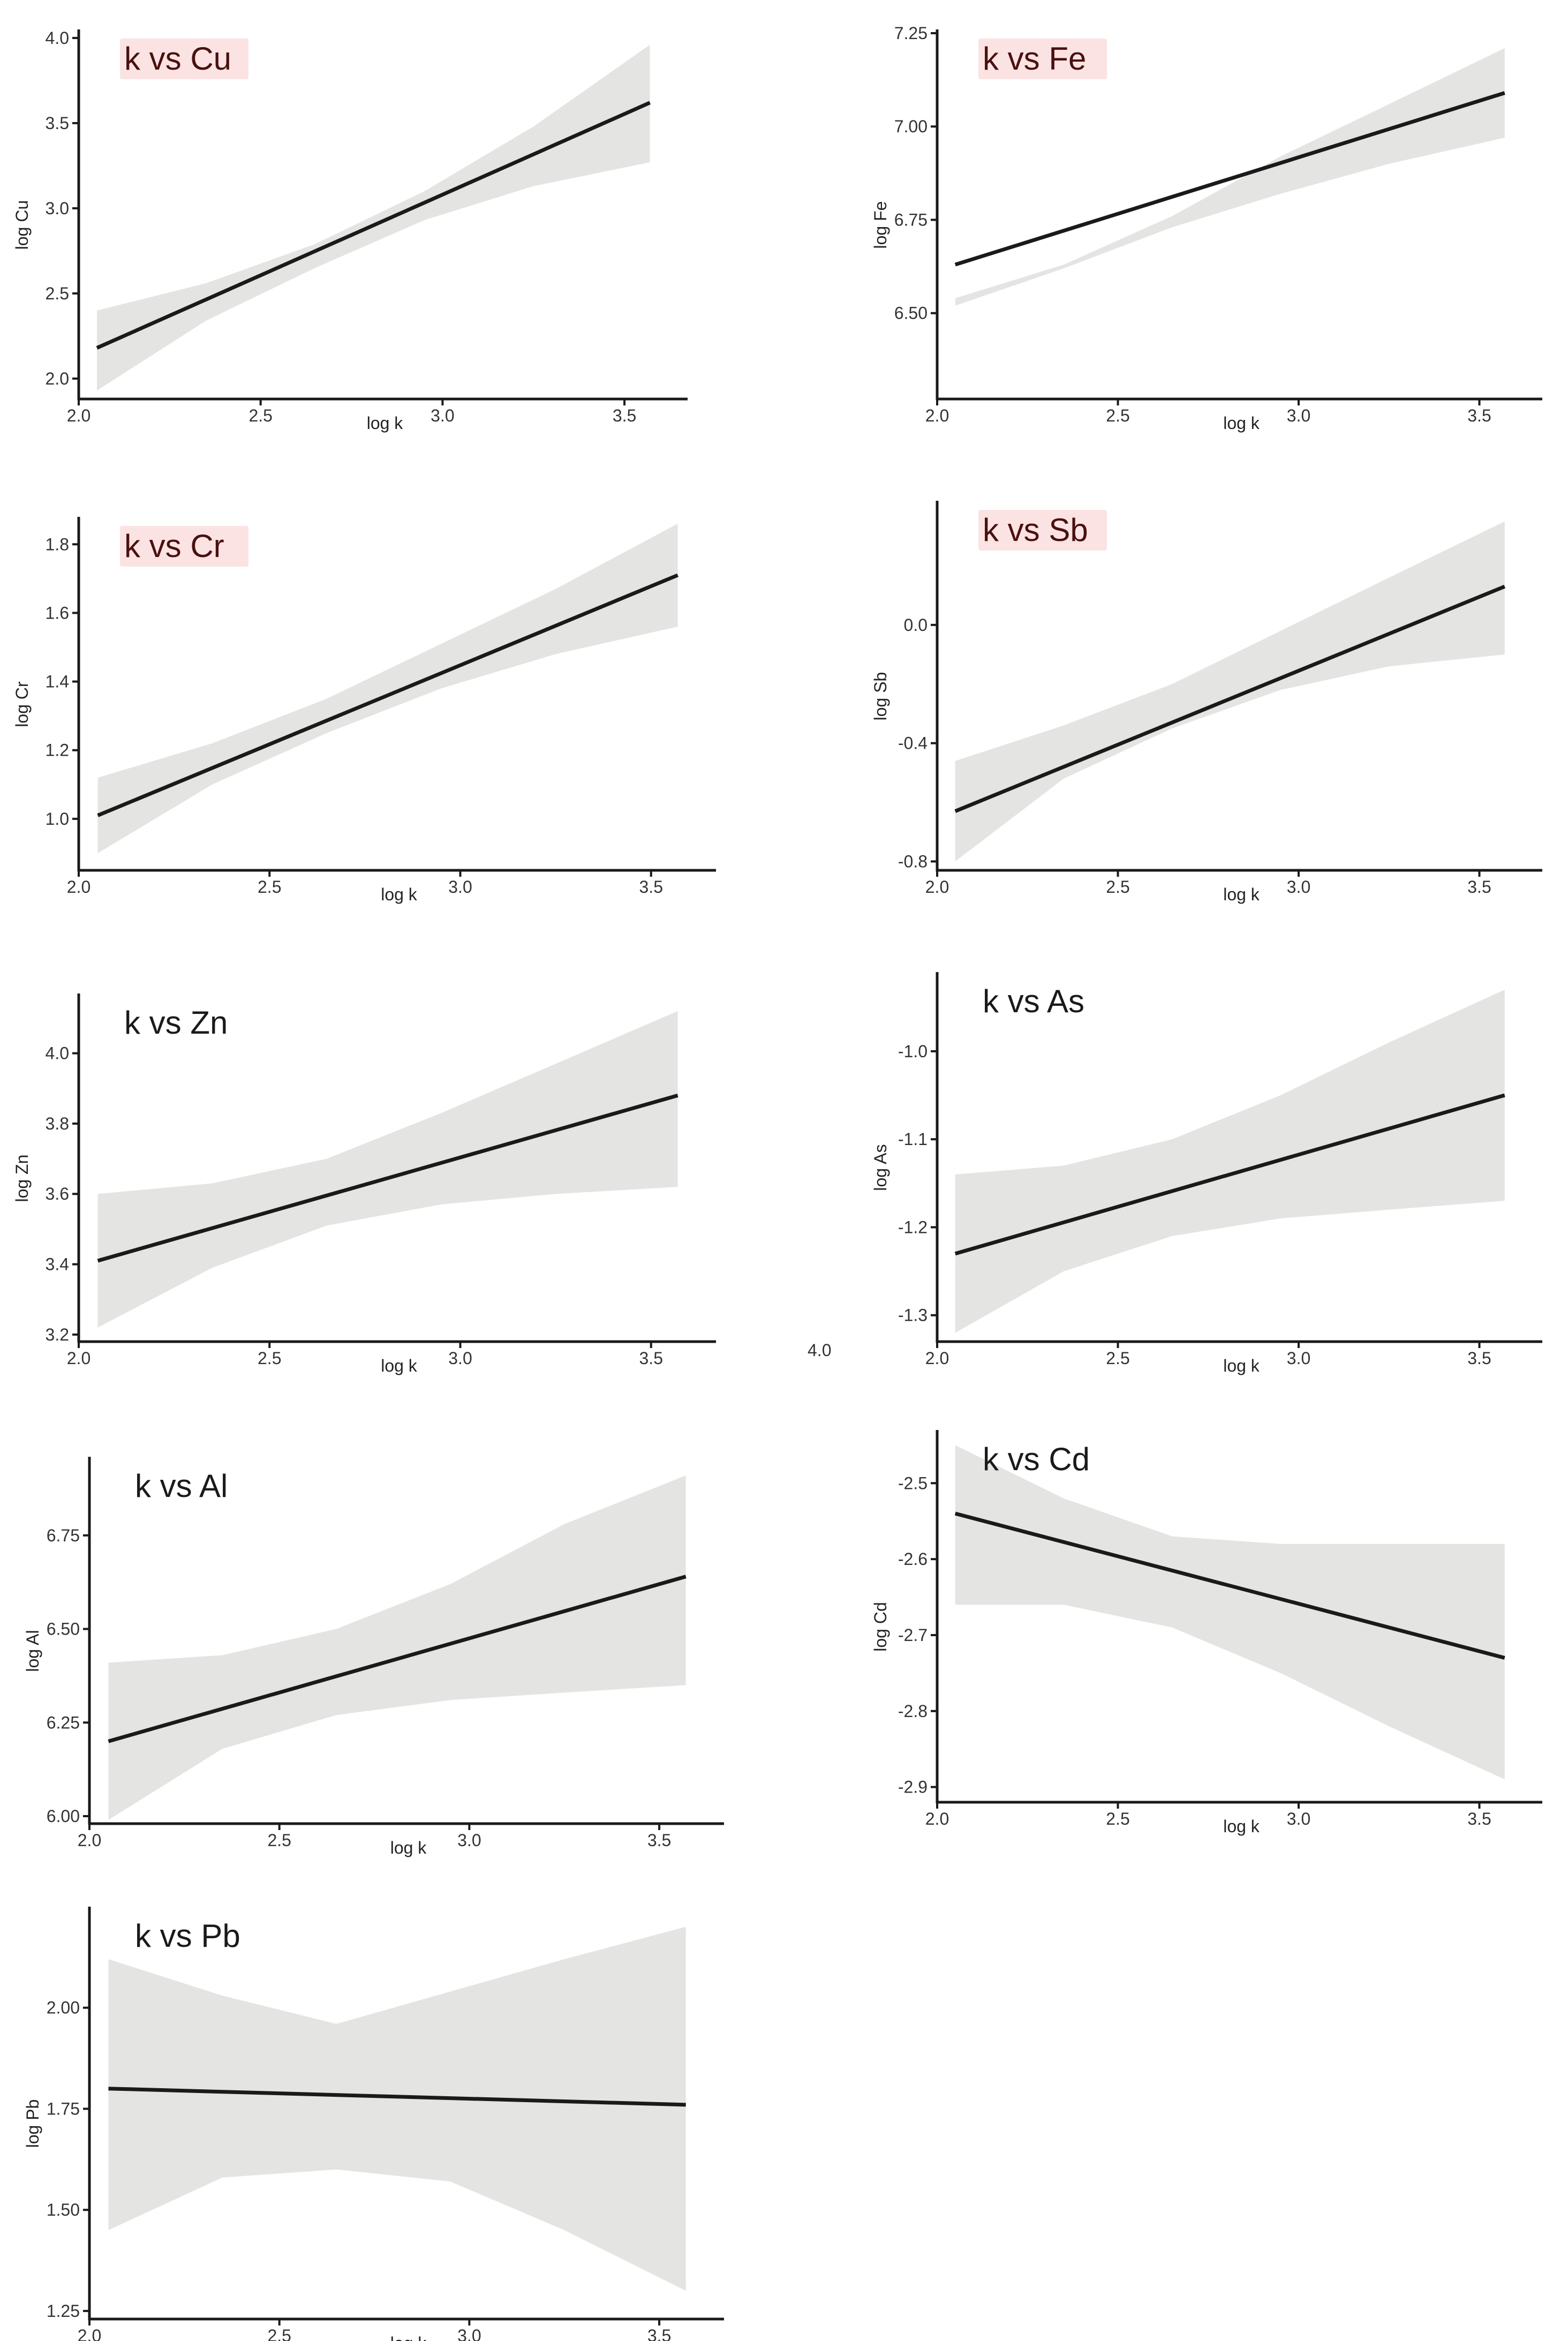 This screenshot has height=2341, width=1568. I want to click on panel-title-background-cu, so click(184, 59).